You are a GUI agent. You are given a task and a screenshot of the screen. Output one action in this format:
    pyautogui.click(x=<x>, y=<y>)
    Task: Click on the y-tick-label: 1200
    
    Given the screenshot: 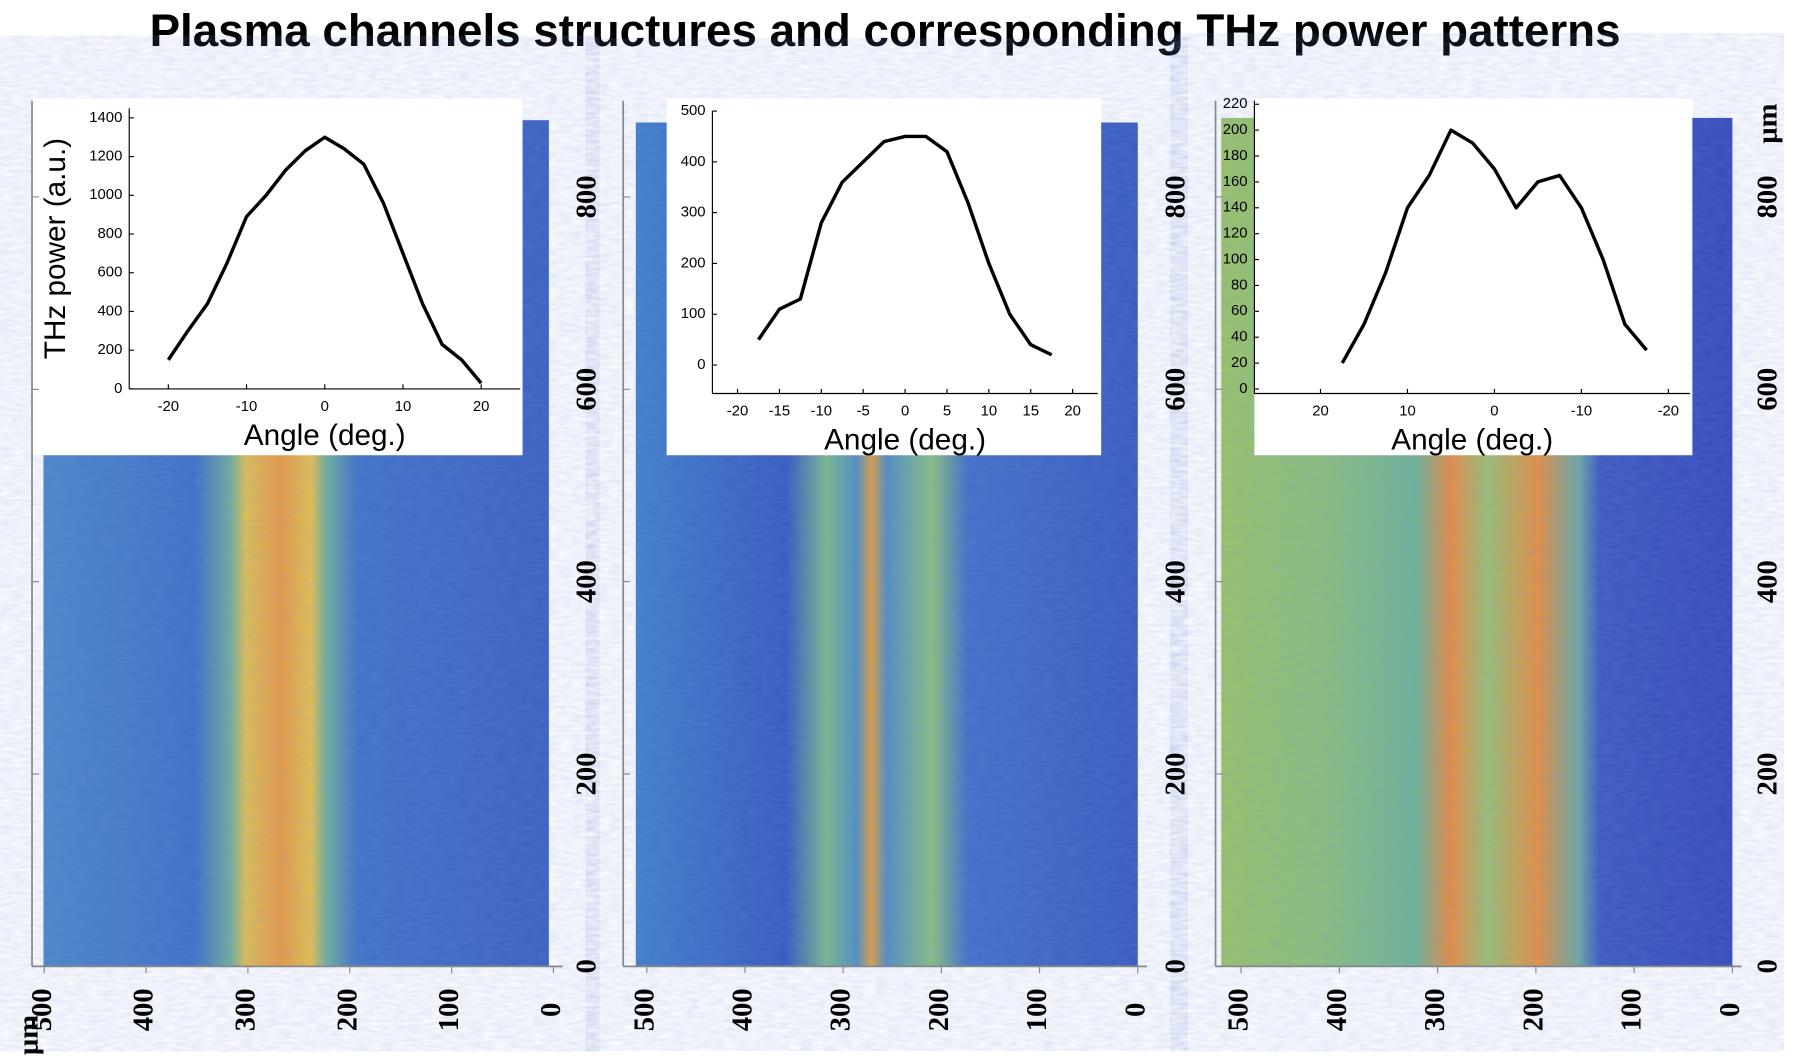 What is the action you would take?
    pyautogui.click(x=105, y=157)
    